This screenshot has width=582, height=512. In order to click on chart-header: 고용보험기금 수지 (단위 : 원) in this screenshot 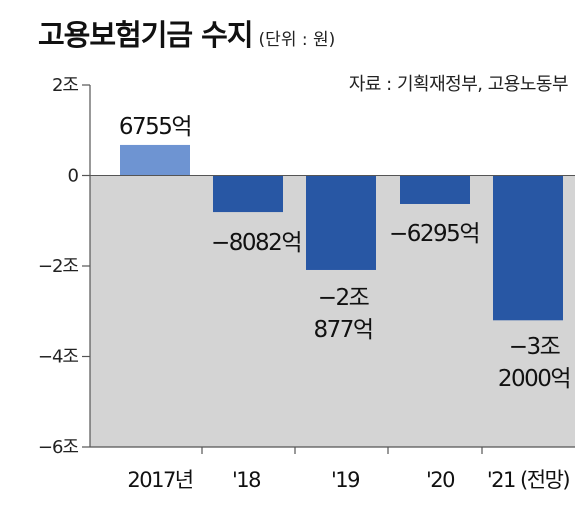, I will do `click(186, 33)`.